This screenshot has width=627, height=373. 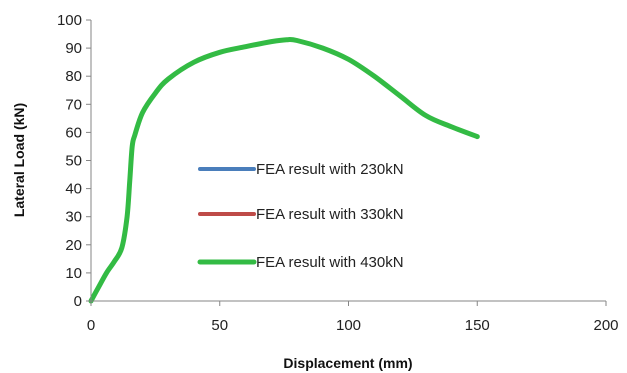 What do you see at coordinates (73, 104) in the screenshot?
I see `y-tick-label: 70` at bounding box center [73, 104].